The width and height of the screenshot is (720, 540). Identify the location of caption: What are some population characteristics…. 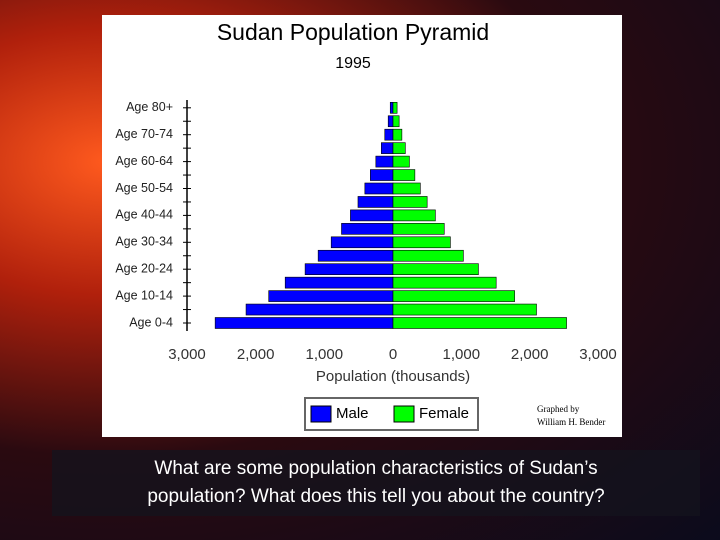
(375, 468).